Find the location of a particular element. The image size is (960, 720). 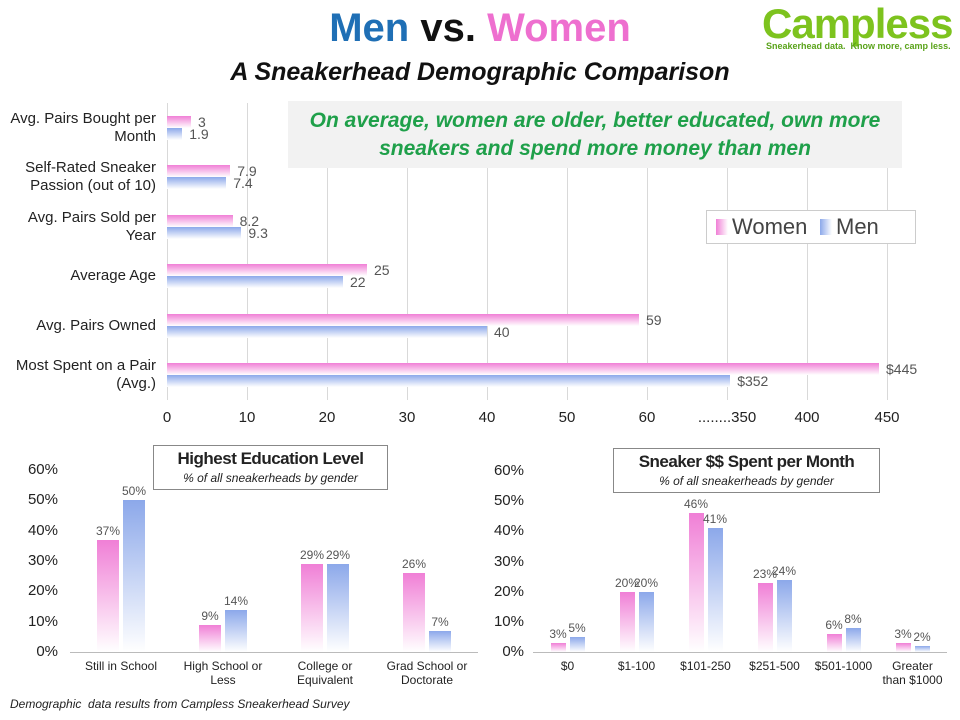

x-tick-label: 400 is located at coordinates (807, 417).